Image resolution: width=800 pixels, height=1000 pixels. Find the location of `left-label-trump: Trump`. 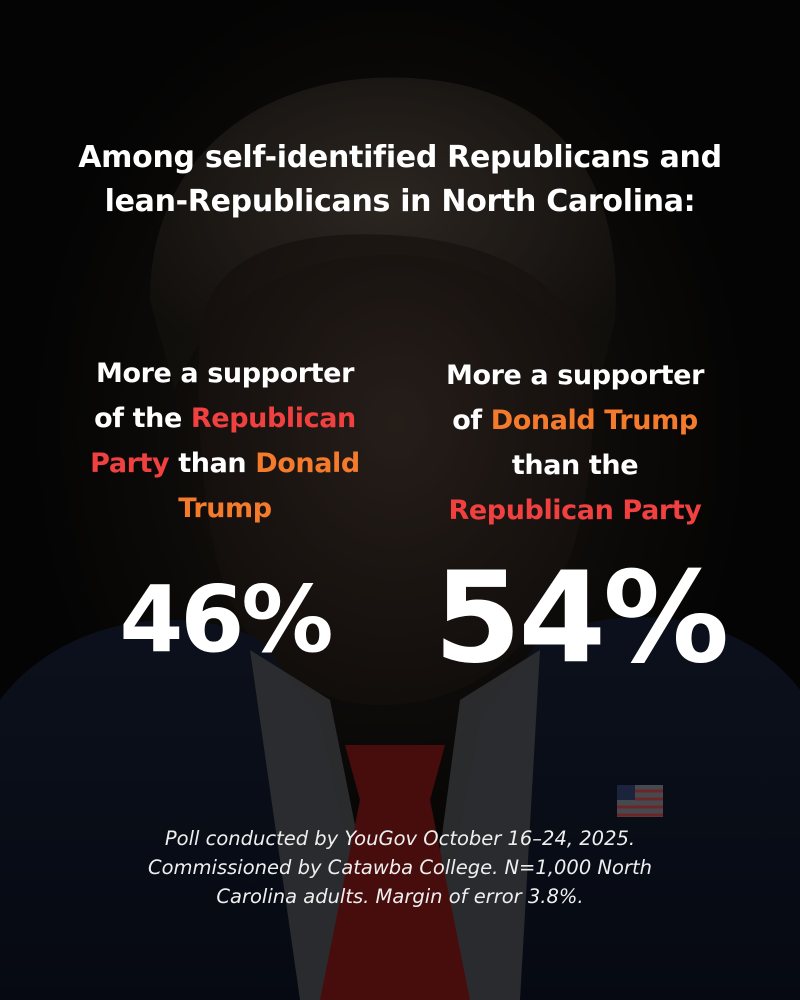

left-label-trump: Trump is located at coordinates (225, 508).